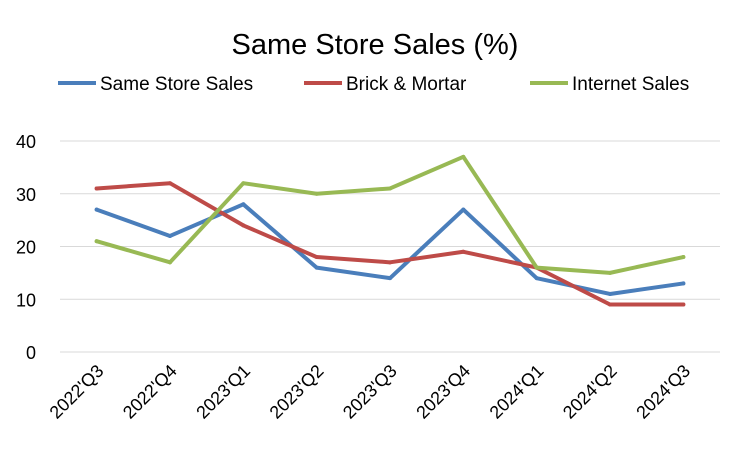 This screenshot has width=750, height=450. What do you see at coordinates (517, 392) in the screenshot?
I see `x-tick-label: 2024'Q1` at bounding box center [517, 392].